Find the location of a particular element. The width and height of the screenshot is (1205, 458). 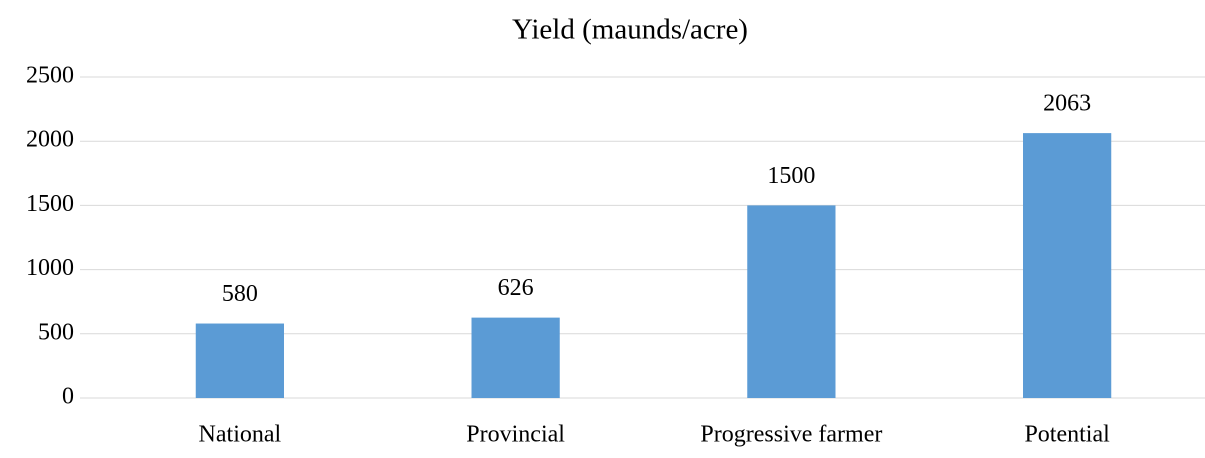

y-tick-label: 1500 is located at coordinates (50, 204).